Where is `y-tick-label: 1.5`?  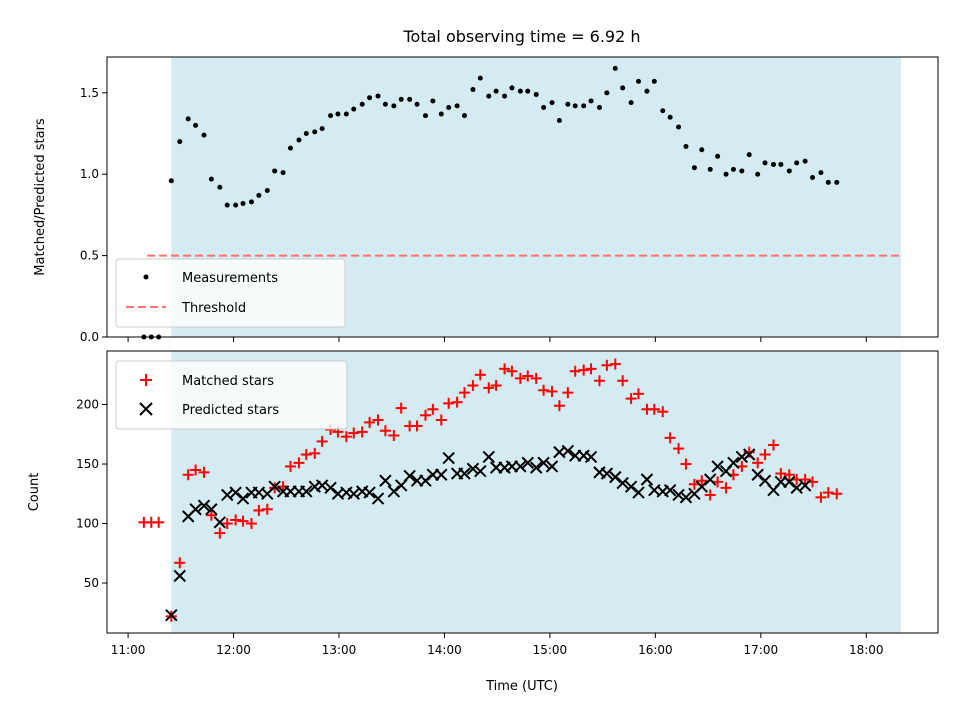 y-tick-label: 1.5 is located at coordinates (89, 93).